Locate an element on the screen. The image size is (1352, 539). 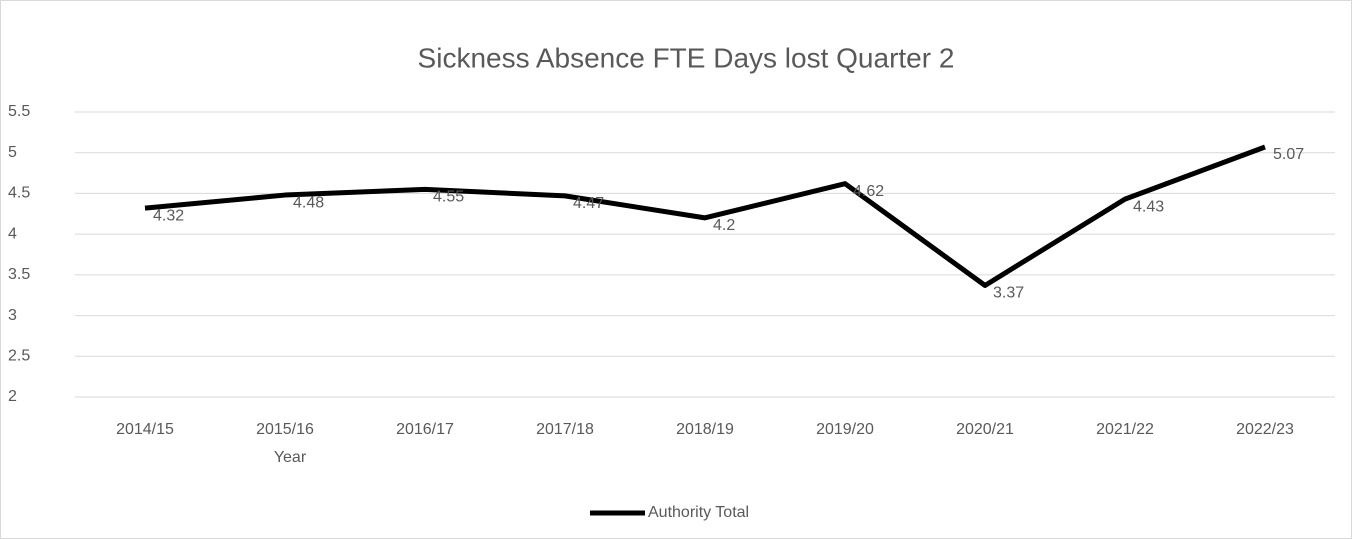
x-tick-label: 2021/22 is located at coordinates (1125, 429).